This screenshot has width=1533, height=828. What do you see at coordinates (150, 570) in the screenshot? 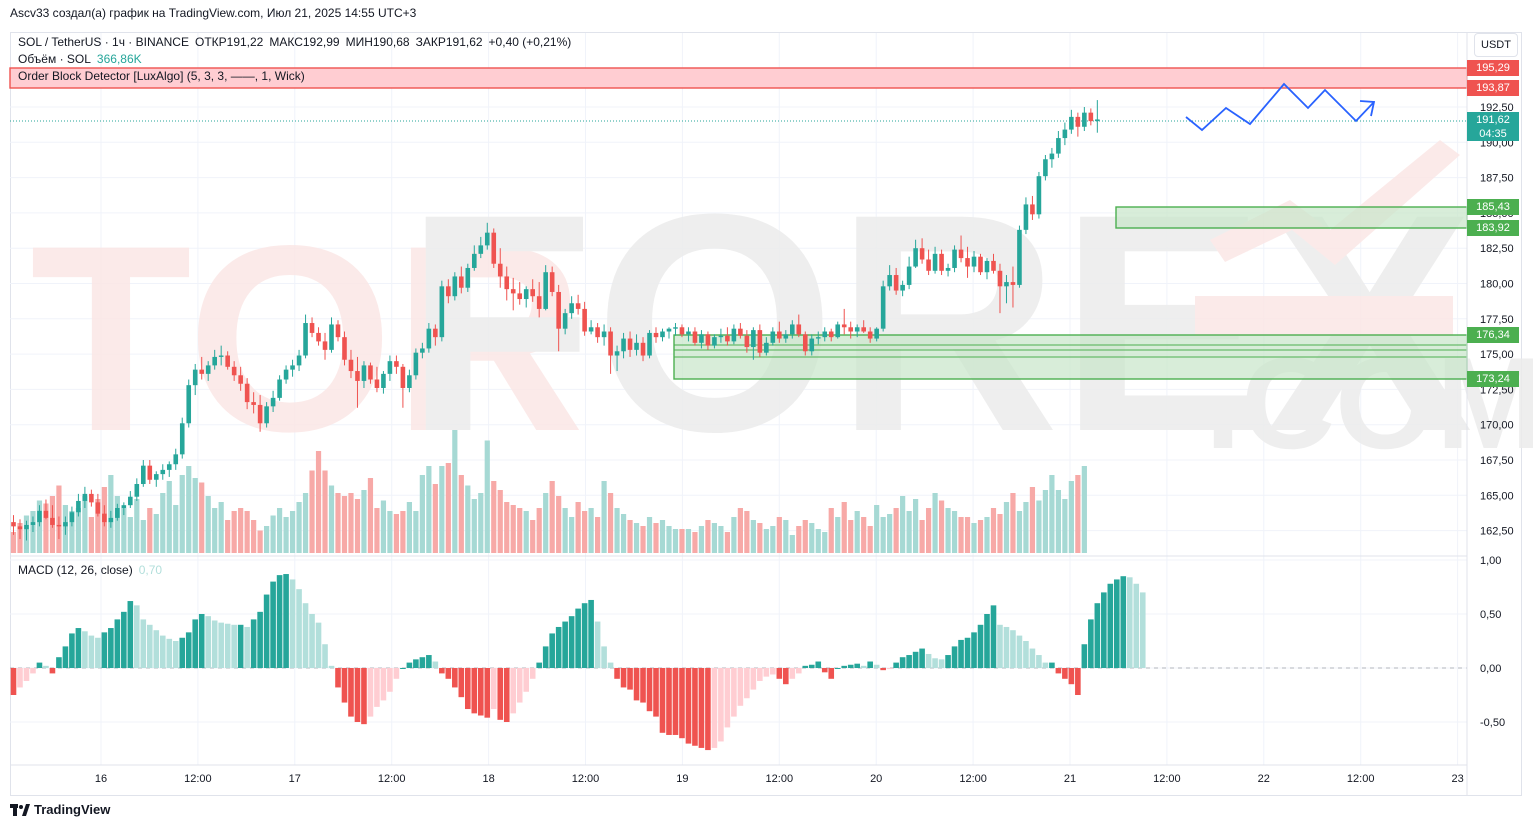
I see `legend-macd-value: 0,70` at bounding box center [150, 570].